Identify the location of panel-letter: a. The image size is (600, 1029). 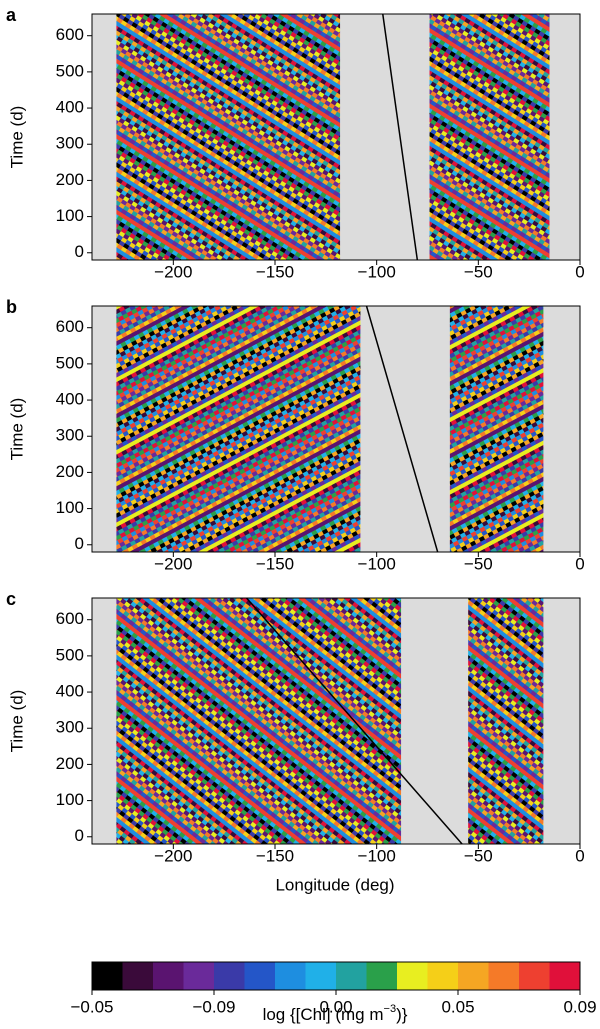
(11, 15).